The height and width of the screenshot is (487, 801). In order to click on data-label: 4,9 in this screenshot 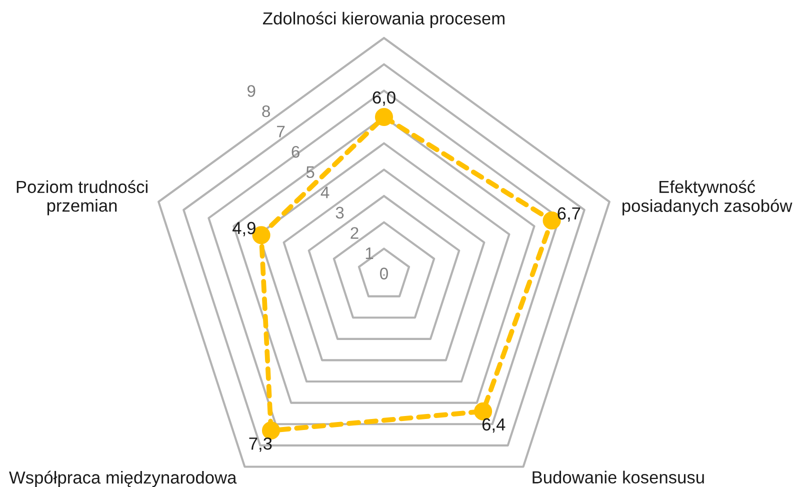, I will do `click(244, 229)`.